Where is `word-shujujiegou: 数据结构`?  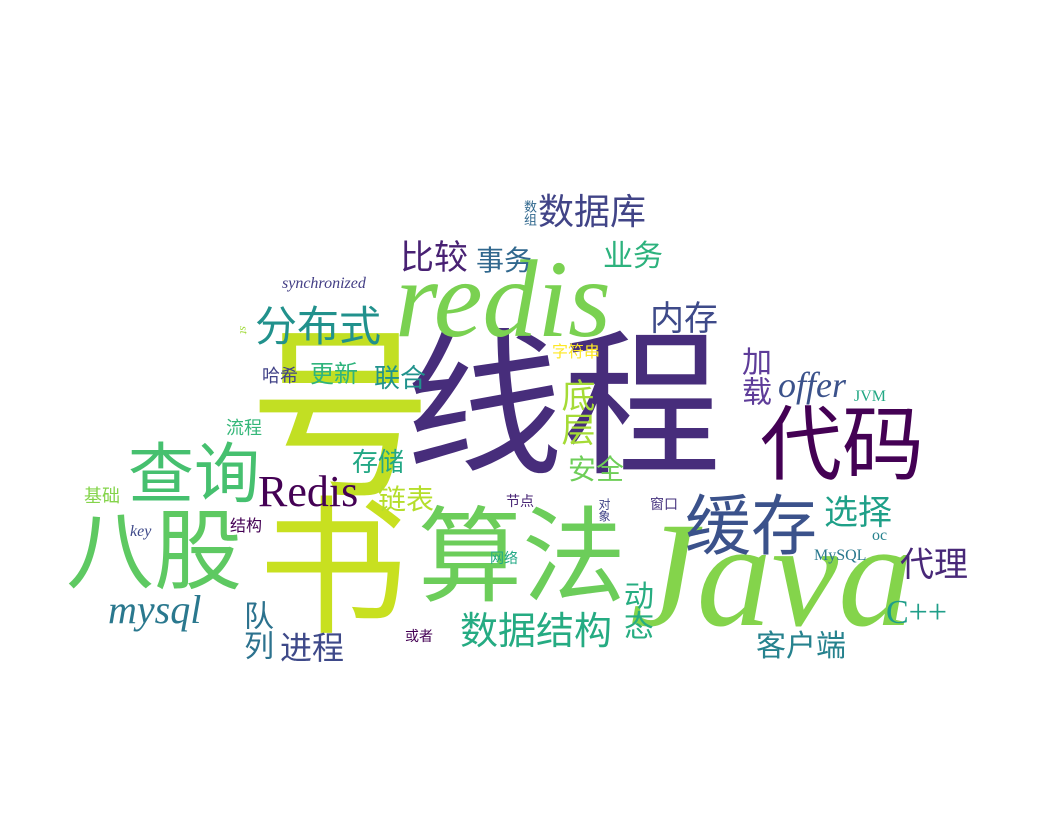
word-shujujiegou: 数据结构 is located at coordinates (536, 631).